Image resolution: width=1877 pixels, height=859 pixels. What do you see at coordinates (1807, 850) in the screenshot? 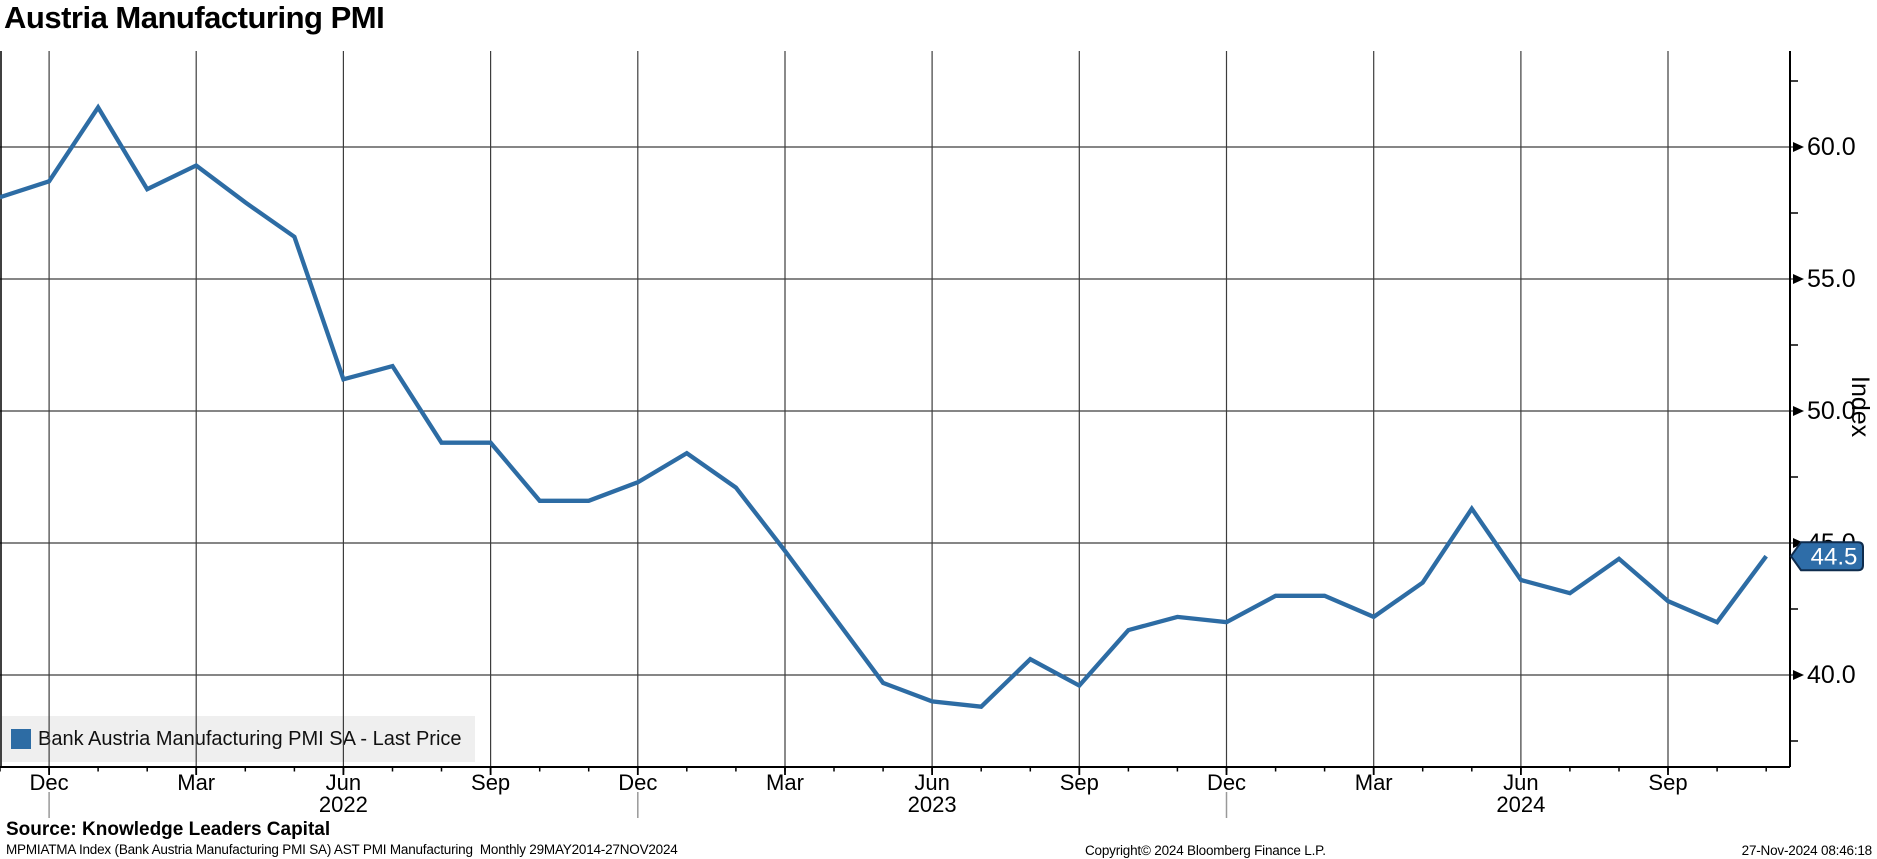
I see `timestamp: 27-Nov-2024 08:46:18` at bounding box center [1807, 850].